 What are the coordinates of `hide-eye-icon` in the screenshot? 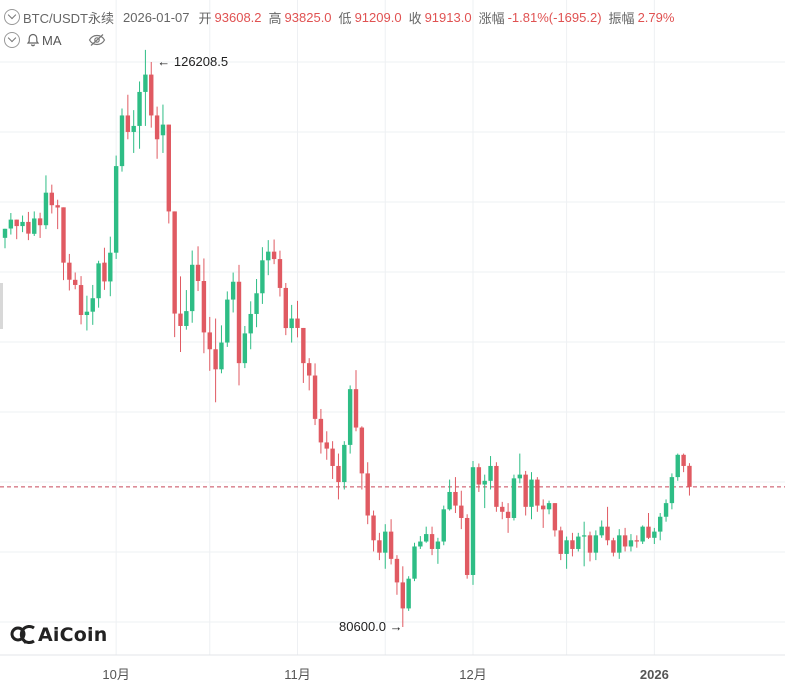 It's located at (97, 40).